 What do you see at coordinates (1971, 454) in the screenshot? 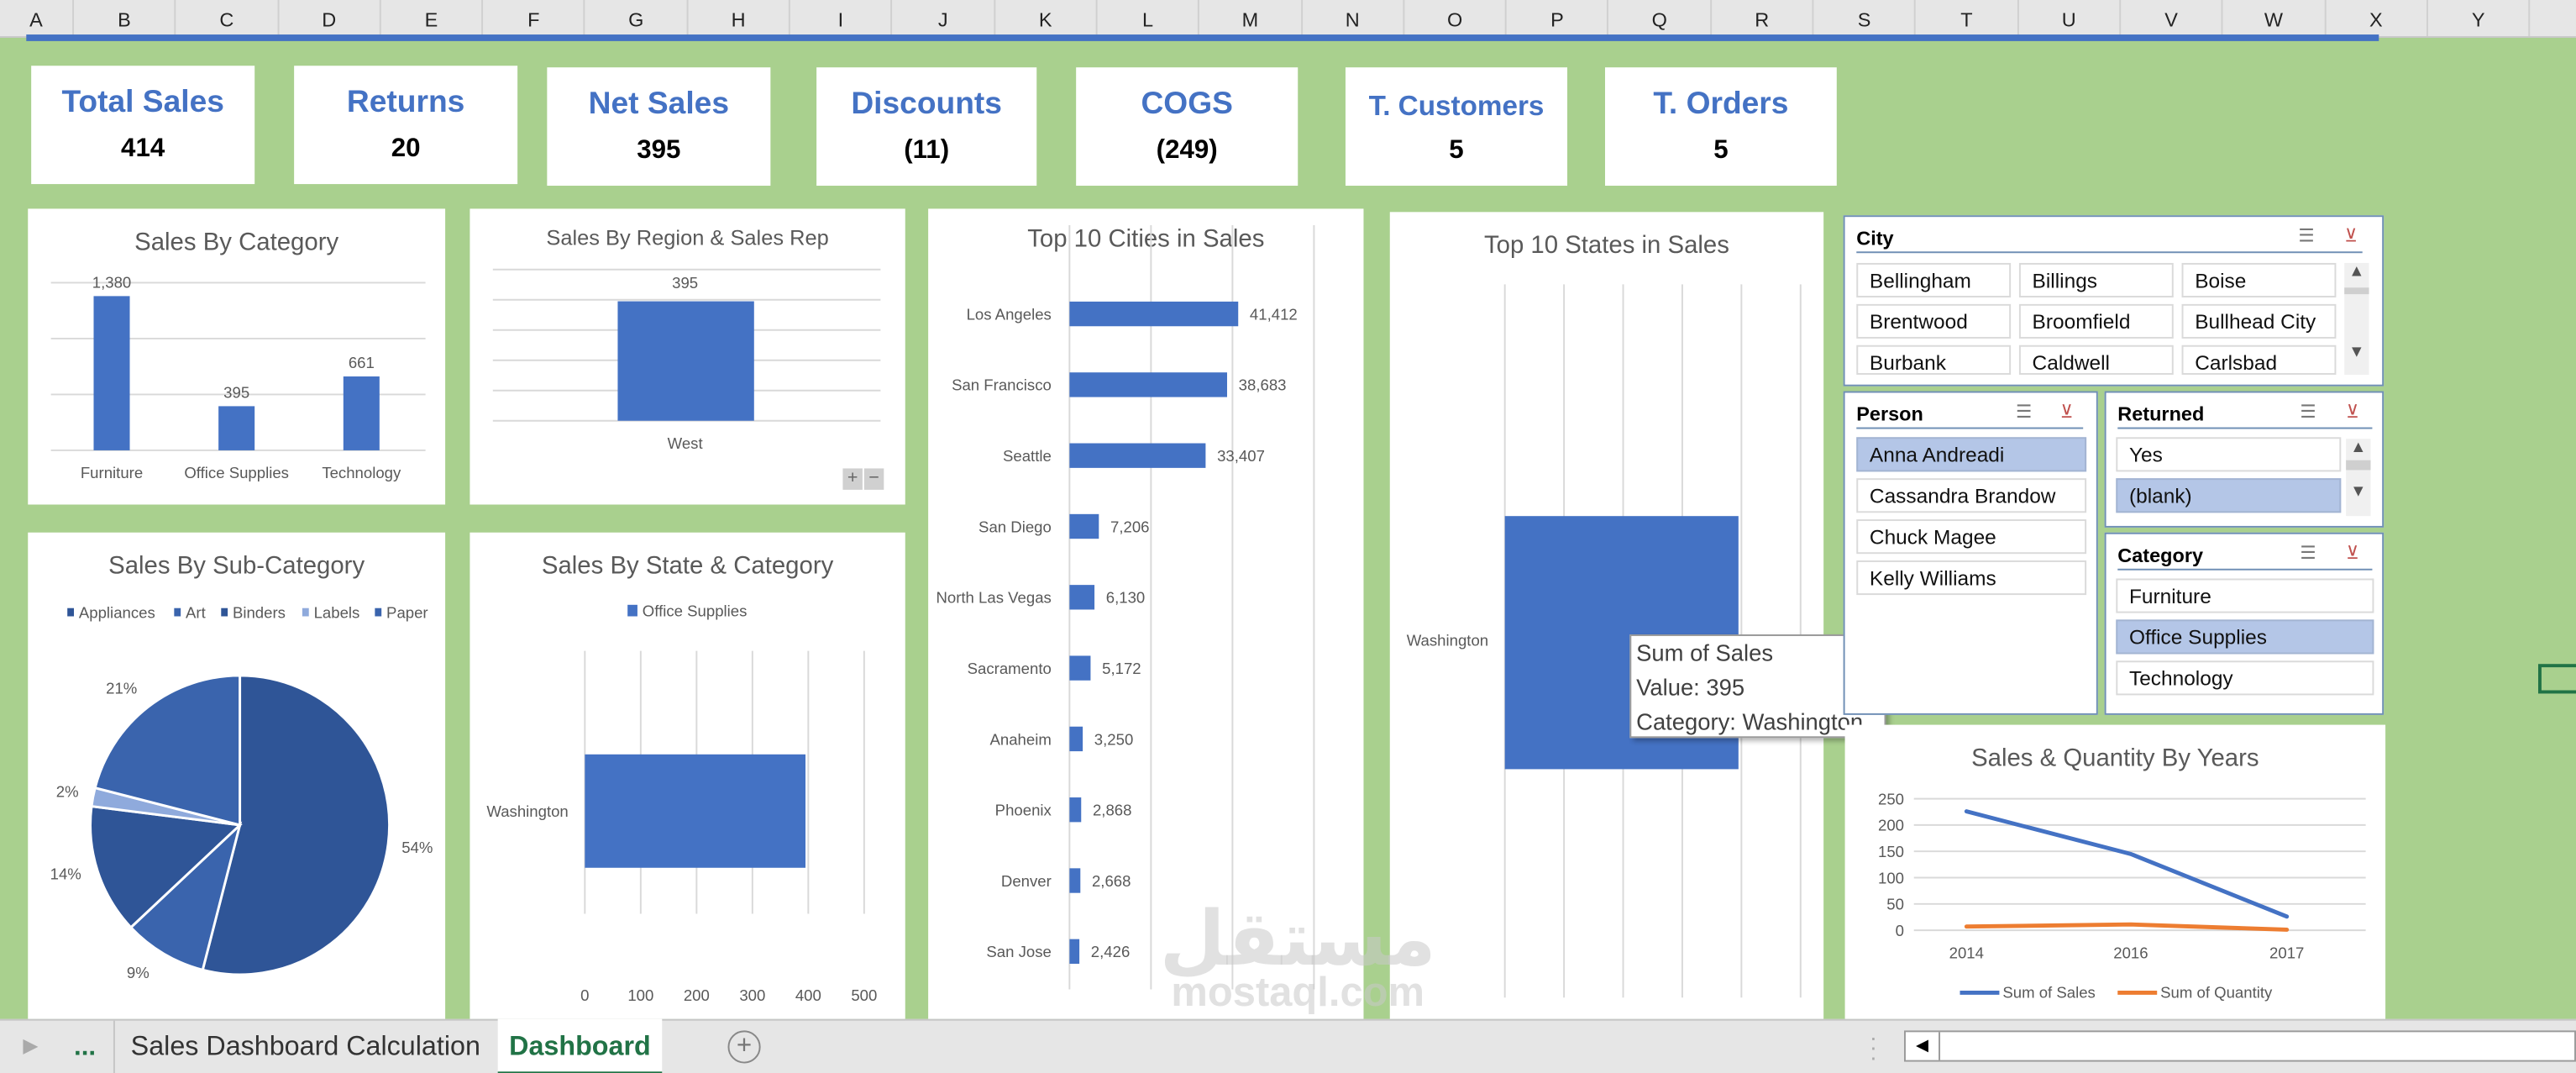
I see `slicer-item: Anna Andreadi` at bounding box center [1971, 454].